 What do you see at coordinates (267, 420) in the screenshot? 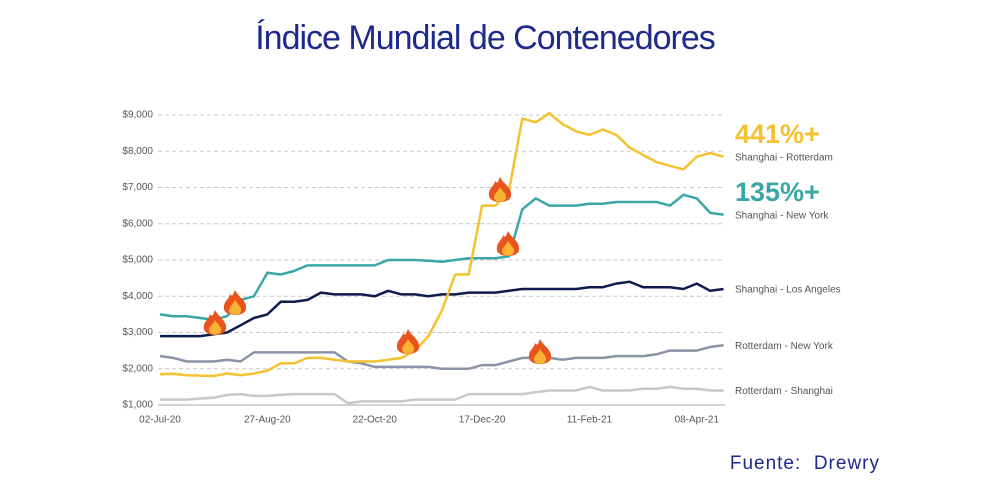
I see `x-tick-label: 27-Aug-20` at bounding box center [267, 420].